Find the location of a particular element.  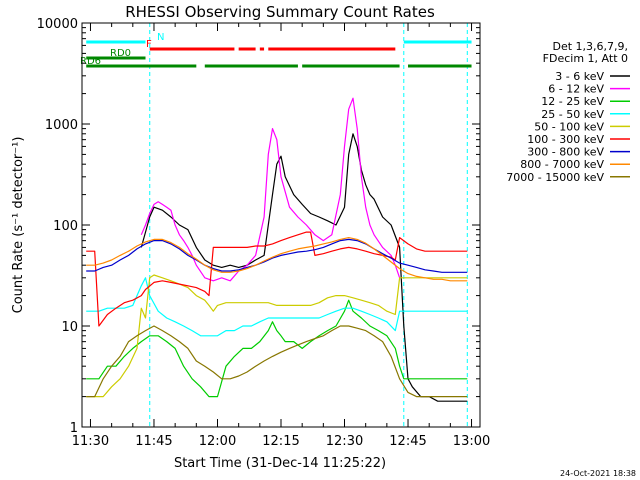

legend-label-8: 7000 - 15000 keV is located at coordinates (555, 177).